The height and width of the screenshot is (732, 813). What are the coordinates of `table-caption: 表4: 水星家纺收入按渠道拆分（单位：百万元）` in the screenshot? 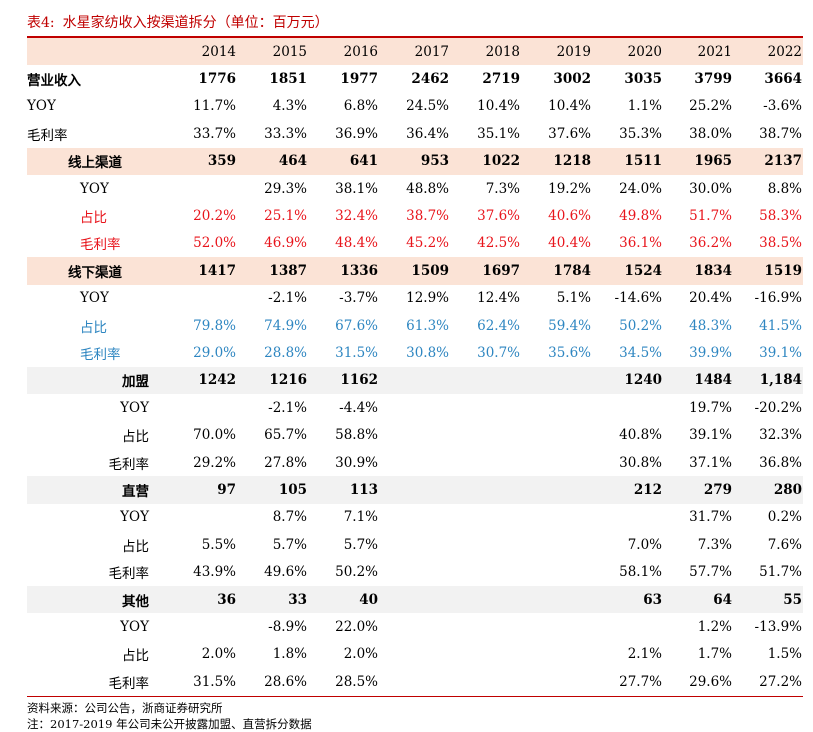 It's located at (182, 22).